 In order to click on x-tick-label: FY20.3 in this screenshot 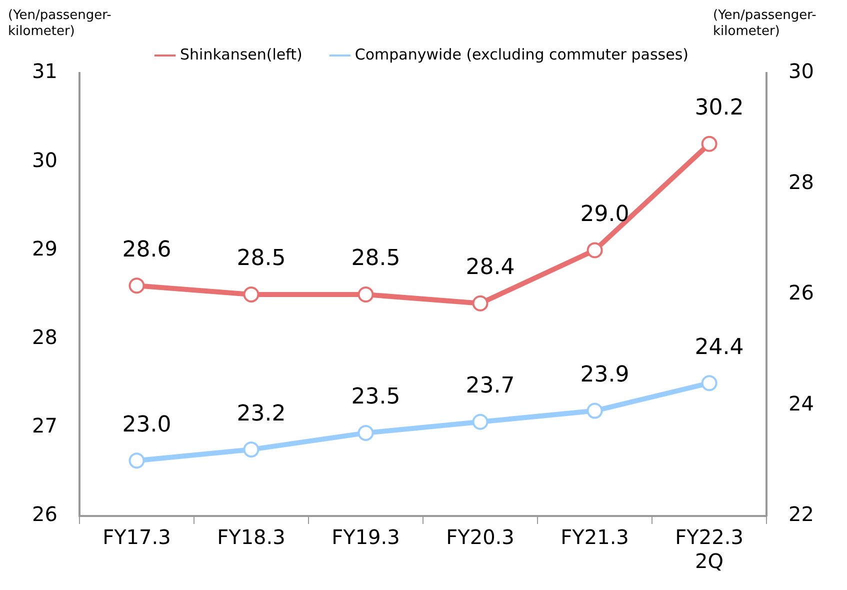, I will do `click(480, 537)`.